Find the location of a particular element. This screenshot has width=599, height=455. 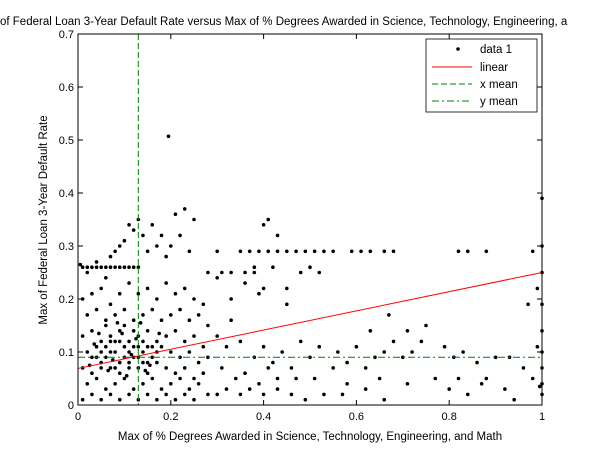

legend-label-data-1: data 1 is located at coordinates (496, 50).